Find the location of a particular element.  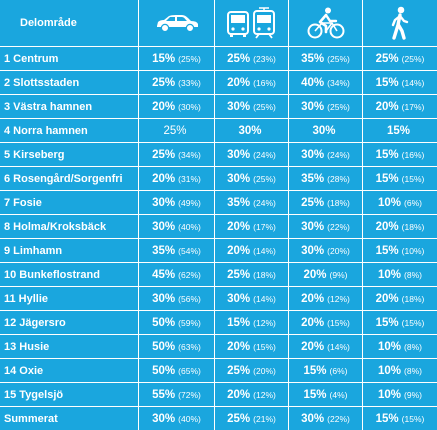

area-name: 8 Holma/Kroksbäck is located at coordinates (69, 226).